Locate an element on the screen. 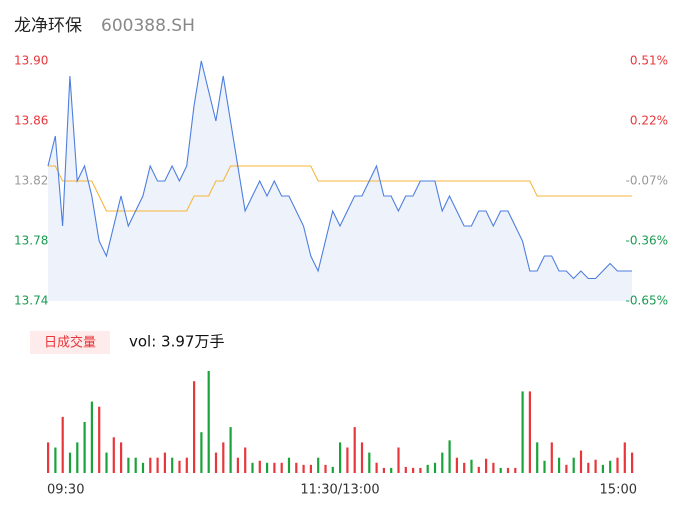  volume-legend-box is located at coordinates (70, 342).